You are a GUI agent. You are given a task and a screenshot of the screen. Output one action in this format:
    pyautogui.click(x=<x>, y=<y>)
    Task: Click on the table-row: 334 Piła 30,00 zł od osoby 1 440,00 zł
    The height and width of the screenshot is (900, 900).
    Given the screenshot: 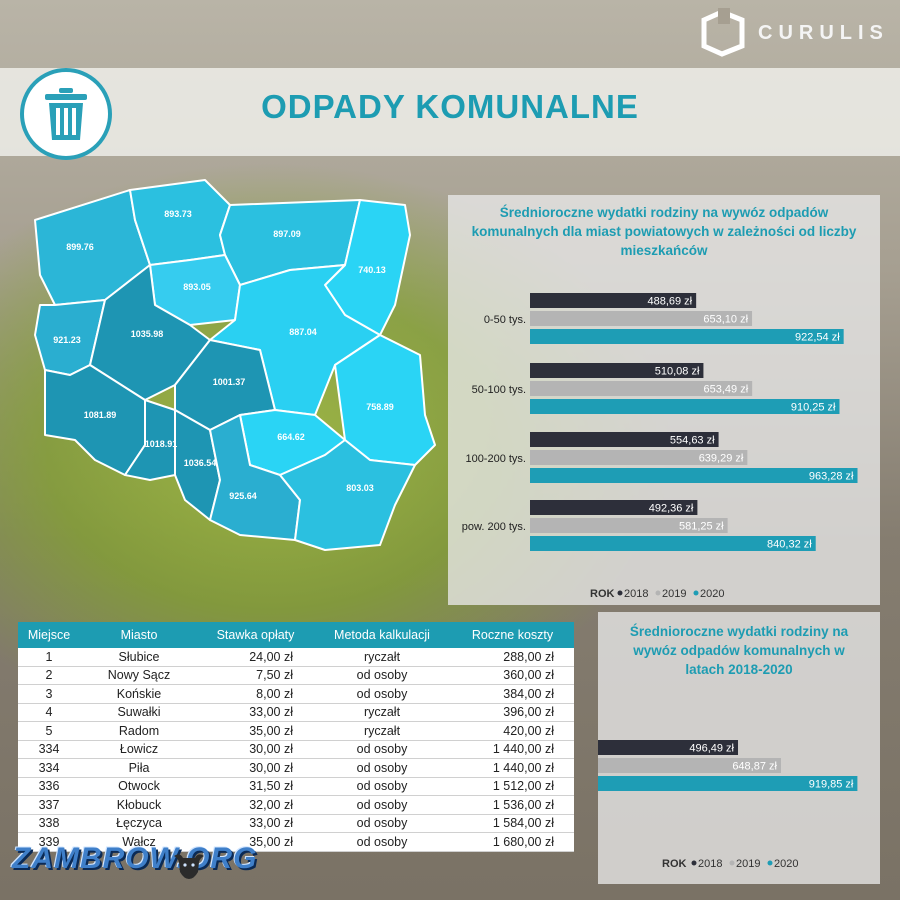 What is the action you would take?
    pyautogui.click(x=296, y=768)
    